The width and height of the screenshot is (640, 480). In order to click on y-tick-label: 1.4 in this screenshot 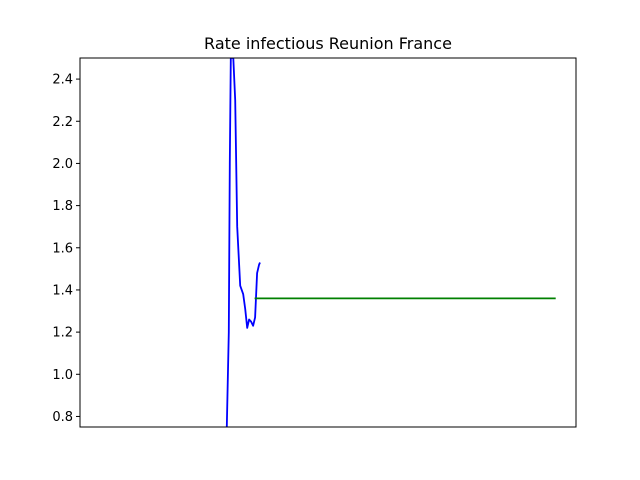, I will do `click(62, 290)`.